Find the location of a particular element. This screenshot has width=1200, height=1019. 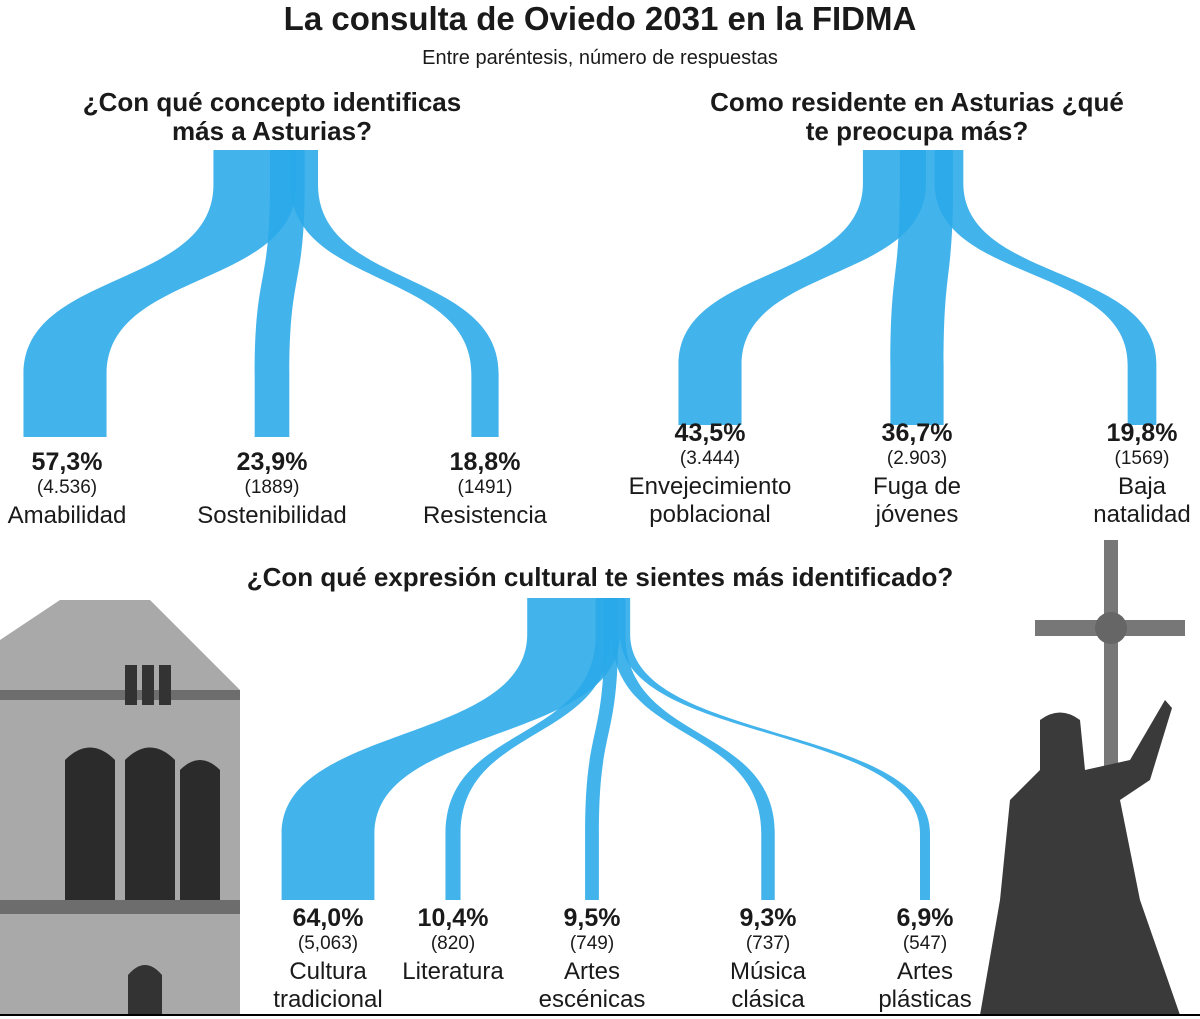

value-label: 19,8% is located at coordinates (1142, 433).